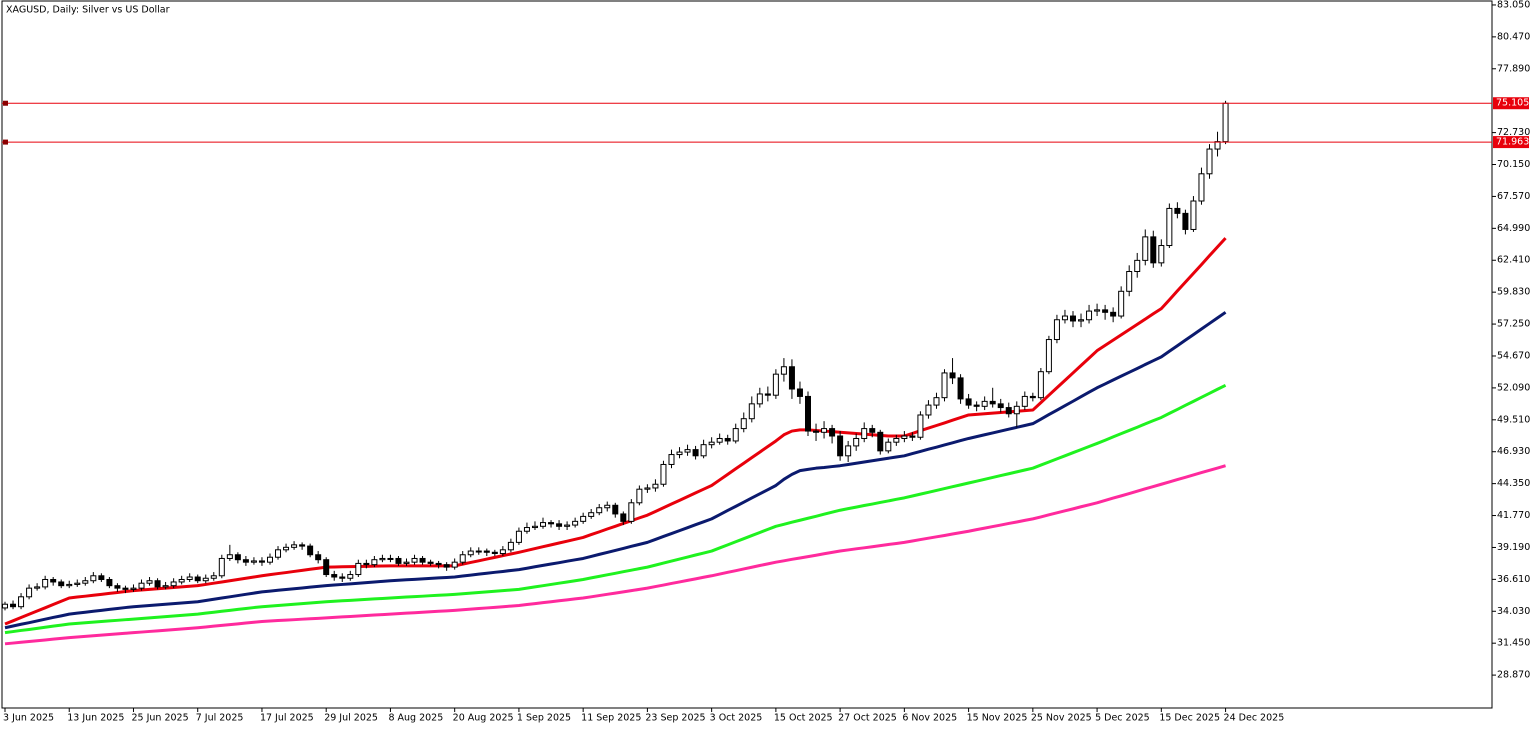 The image size is (1540, 729). I want to click on x-tick-label: 6 Nov 2025, so click(929, 718).